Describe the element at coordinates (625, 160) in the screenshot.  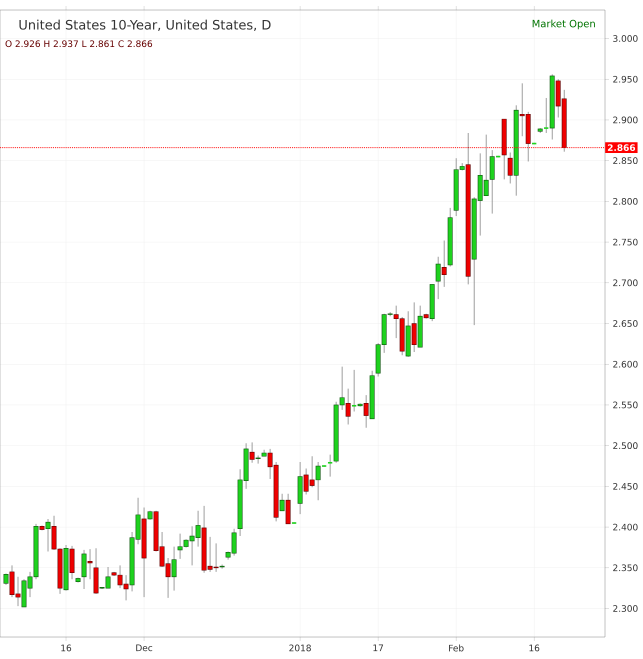
I see `y-tick-label: 2.850` at that location.